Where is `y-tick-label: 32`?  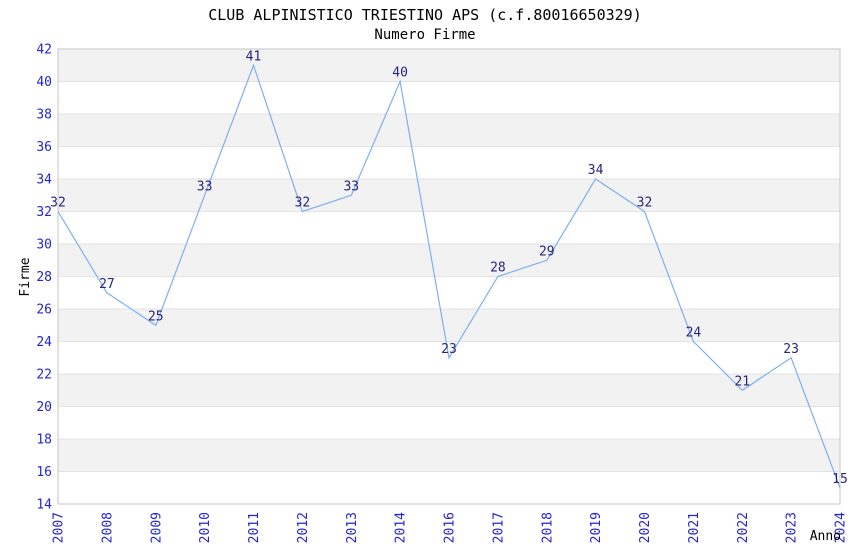 y-tick-label: 32 is located at coordinates (44, 212).